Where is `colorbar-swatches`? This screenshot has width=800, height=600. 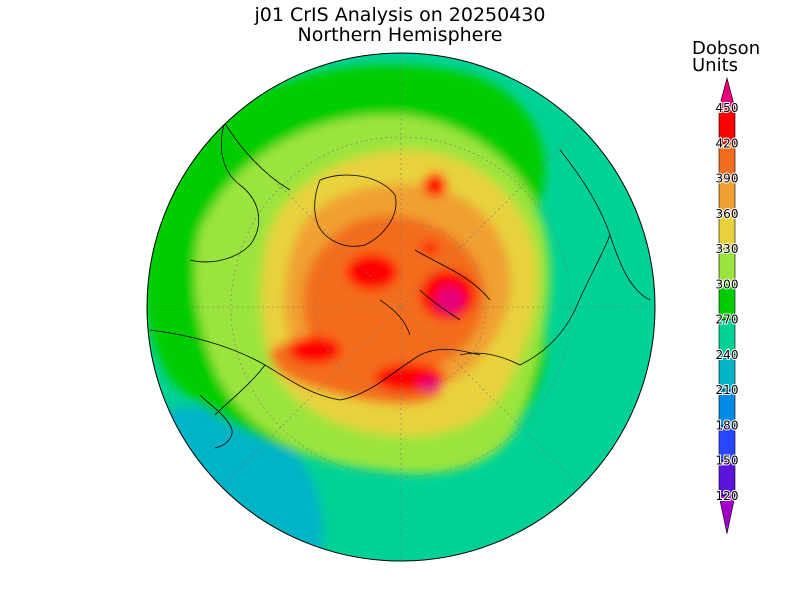 colorbar-swatches is located at coordinates (727, 305).